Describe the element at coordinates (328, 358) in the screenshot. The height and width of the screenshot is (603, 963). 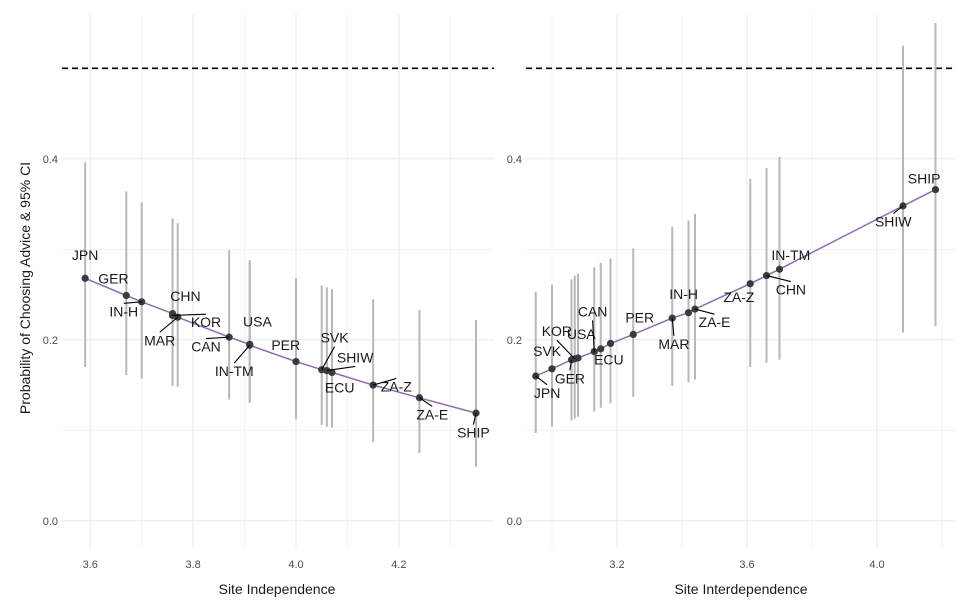
I see `label-leader-svk` at that location.